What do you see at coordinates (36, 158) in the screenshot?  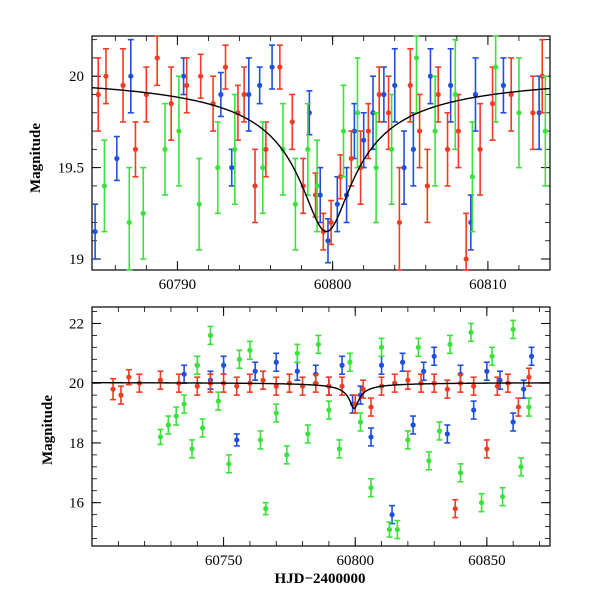 I see `top-y-axis-label: Magnitude` at bounding box center [36, 158].